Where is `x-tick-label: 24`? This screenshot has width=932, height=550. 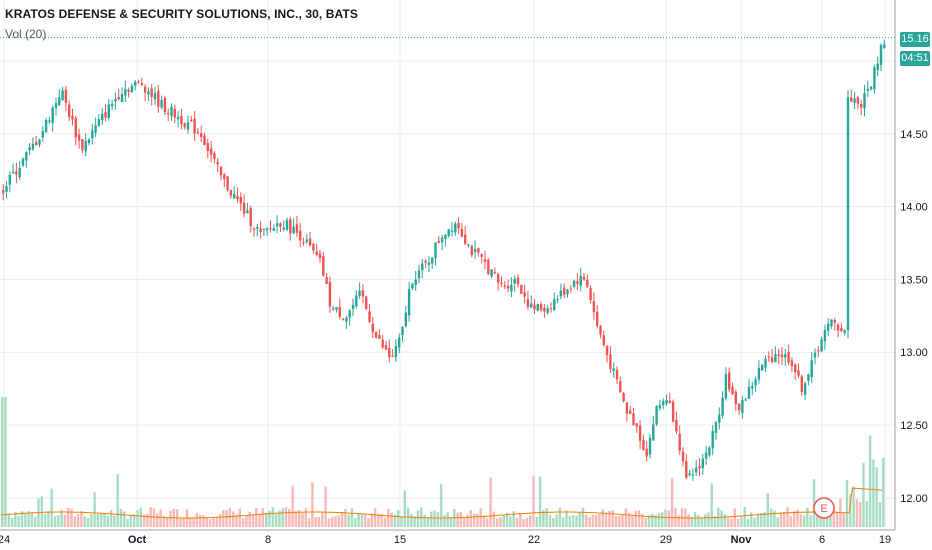 x-tick-label: 24 is located at coordinates (5, 540).